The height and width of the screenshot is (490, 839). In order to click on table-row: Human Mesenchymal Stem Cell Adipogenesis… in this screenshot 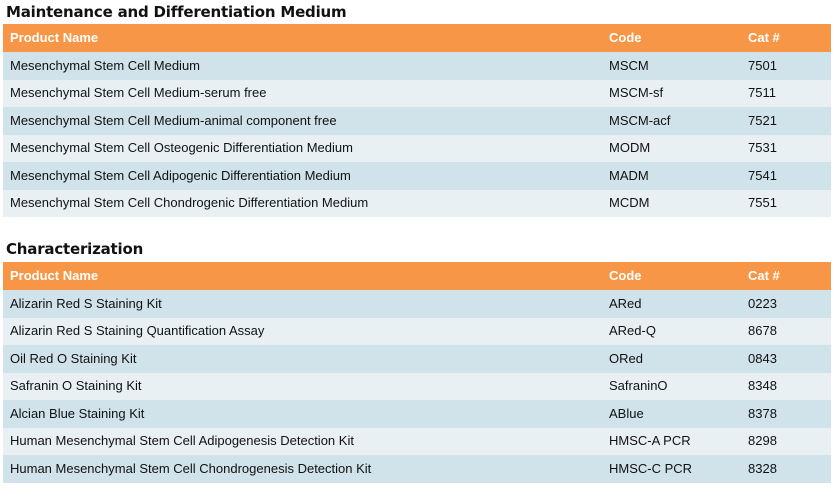, I will do `click(417, 441)`.